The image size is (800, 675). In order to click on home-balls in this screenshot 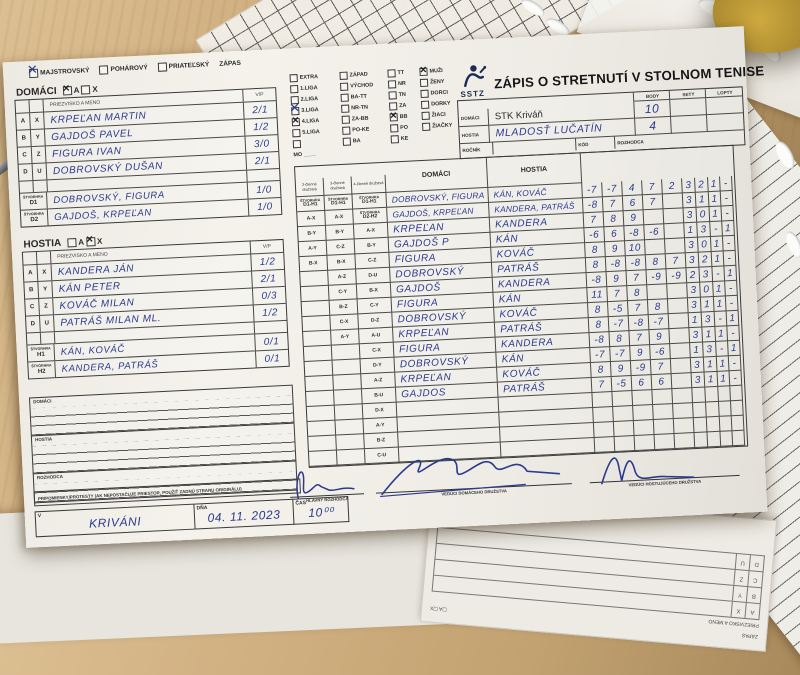, I will do `click(724, 106)`.